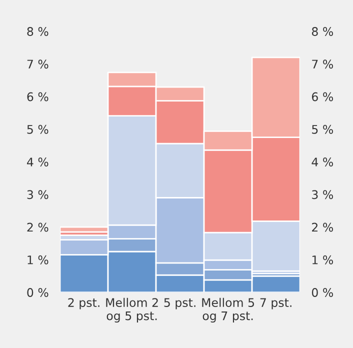  What do you see at coordinates (37, 31) in the screenshot?
I see `y-tick-label: 8 %` at bounding box center [37, 31].